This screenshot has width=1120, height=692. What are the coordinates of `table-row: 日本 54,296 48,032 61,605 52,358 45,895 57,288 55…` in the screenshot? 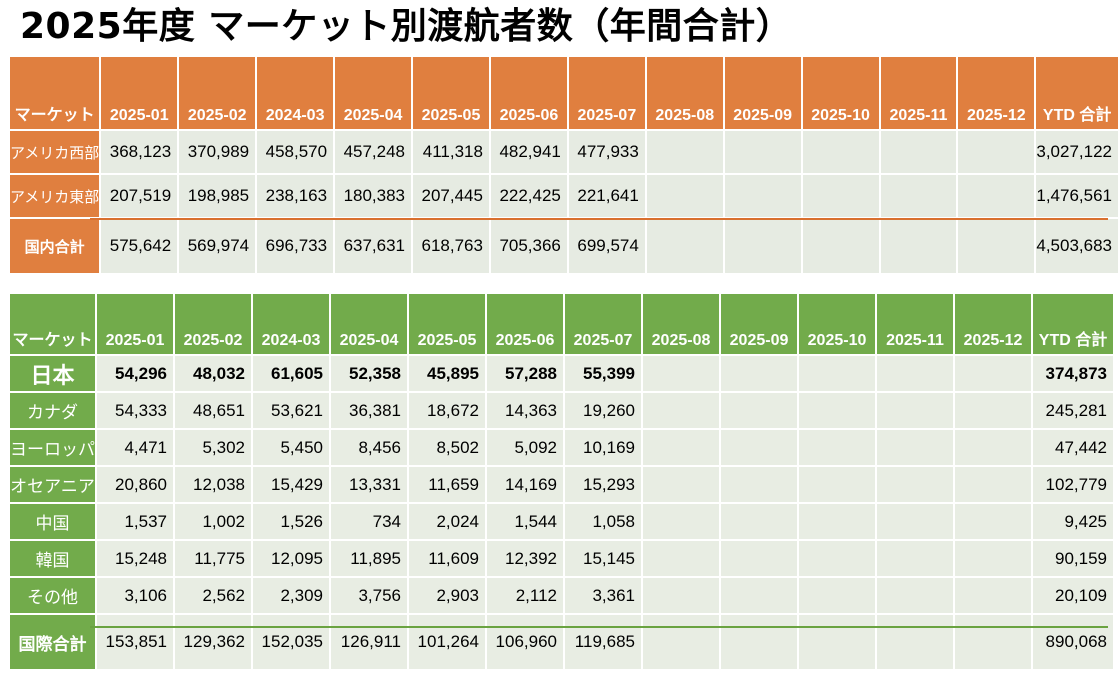 It's located at (561, 373).